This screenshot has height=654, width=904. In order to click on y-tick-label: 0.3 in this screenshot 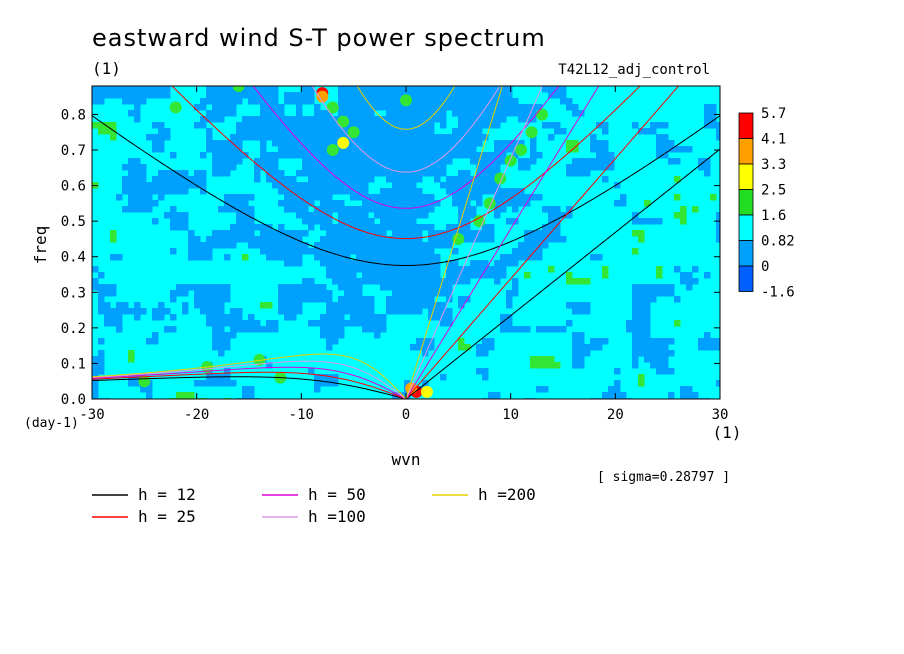, I will do `click(73, 293)`.